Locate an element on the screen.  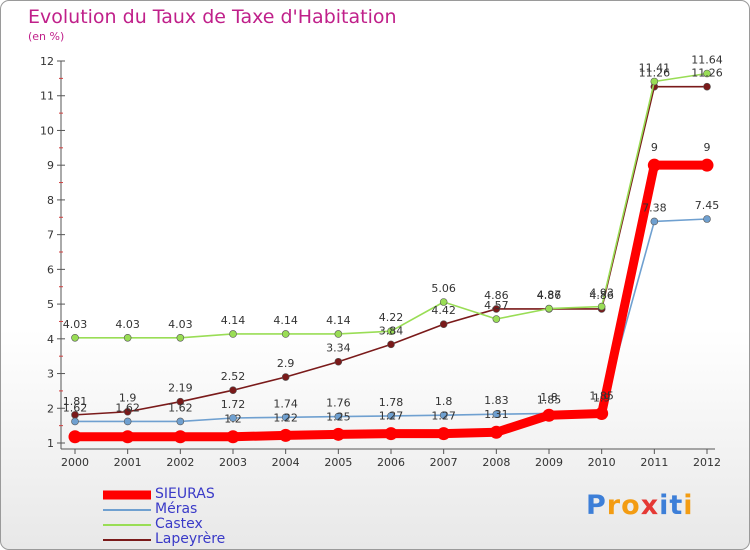
data-label: 4.86 is located at coordinates (549, 295).